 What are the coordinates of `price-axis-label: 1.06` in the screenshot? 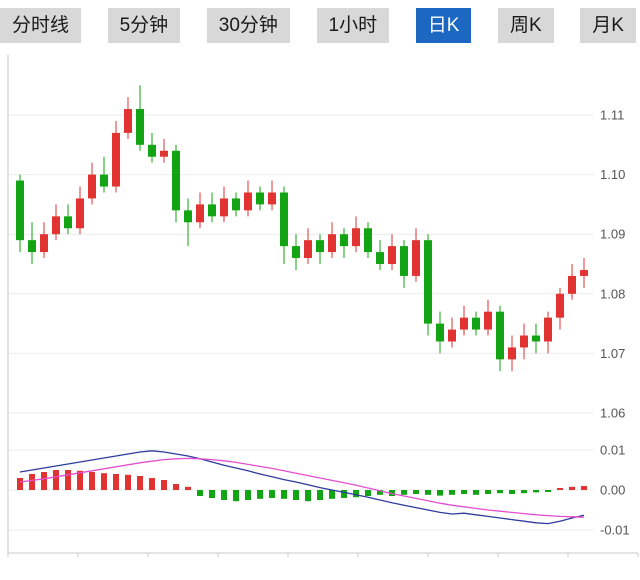 It's located at (612, 413).